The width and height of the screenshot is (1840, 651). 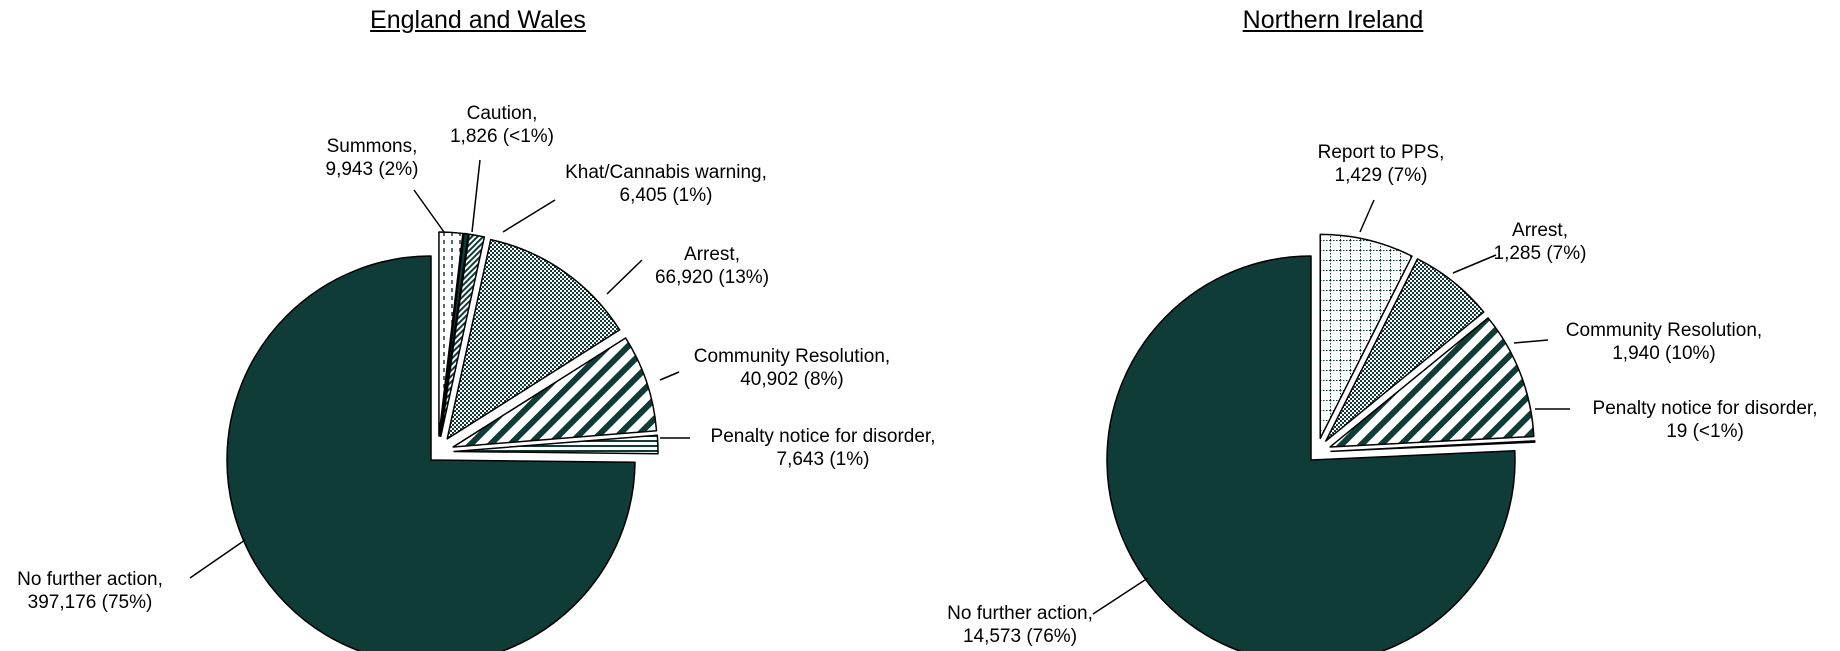 What do you see at coordinates (476, 196) in the screenshot?
I see `leader-line-caution` at bounding box center [476, 196].